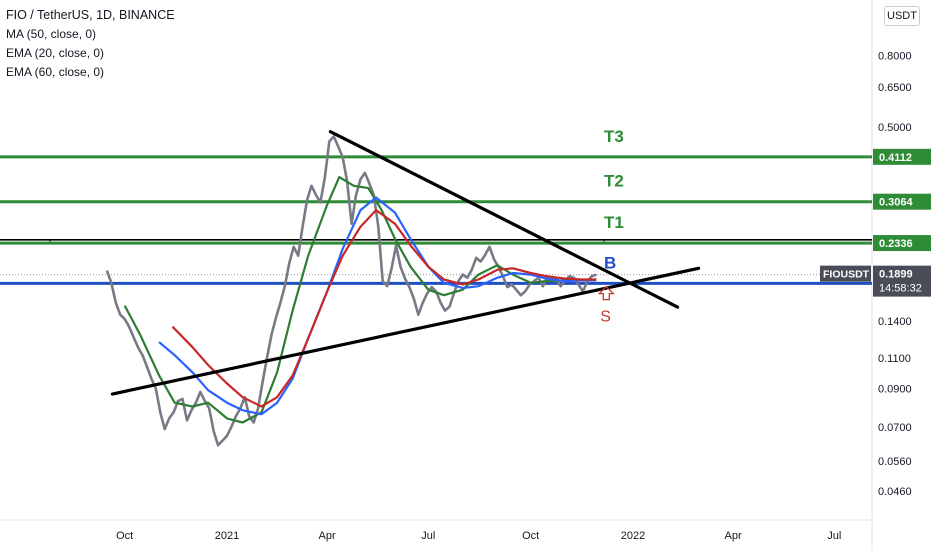 This screenshot has height=550, width=932. I want to click on sell-marker-label: S, so click(605, 317).